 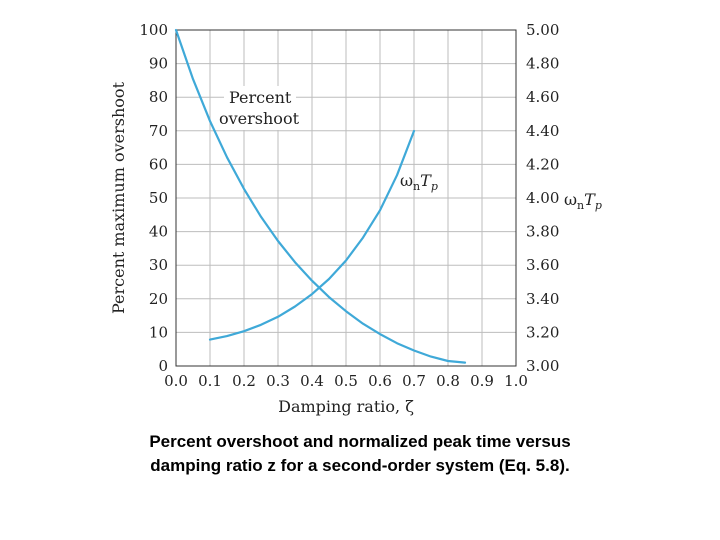 What do you see at coordinates (590, 199) in the screenshot?
I see `y-right-title-T: T` at bounding box center [590, 199].